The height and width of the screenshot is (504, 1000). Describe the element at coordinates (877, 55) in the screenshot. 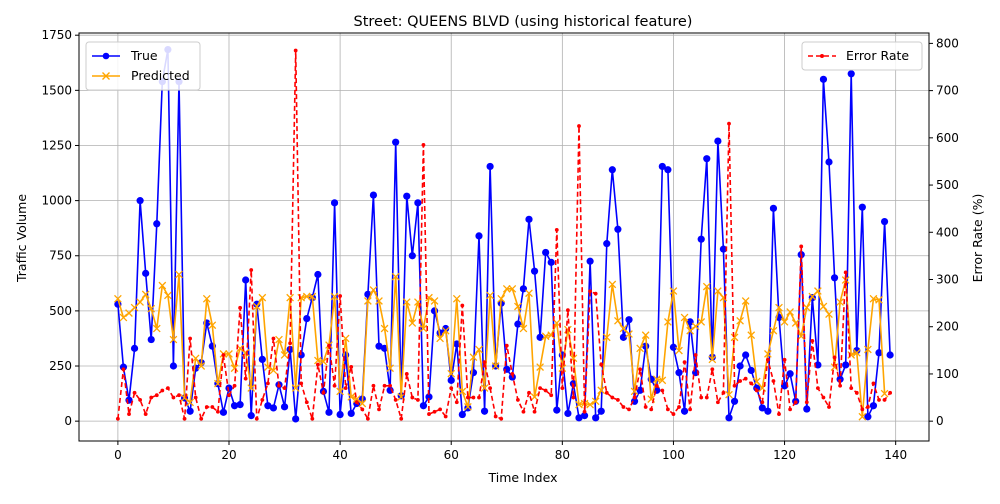

I see `legend-error-label: Error Rate` at that location.